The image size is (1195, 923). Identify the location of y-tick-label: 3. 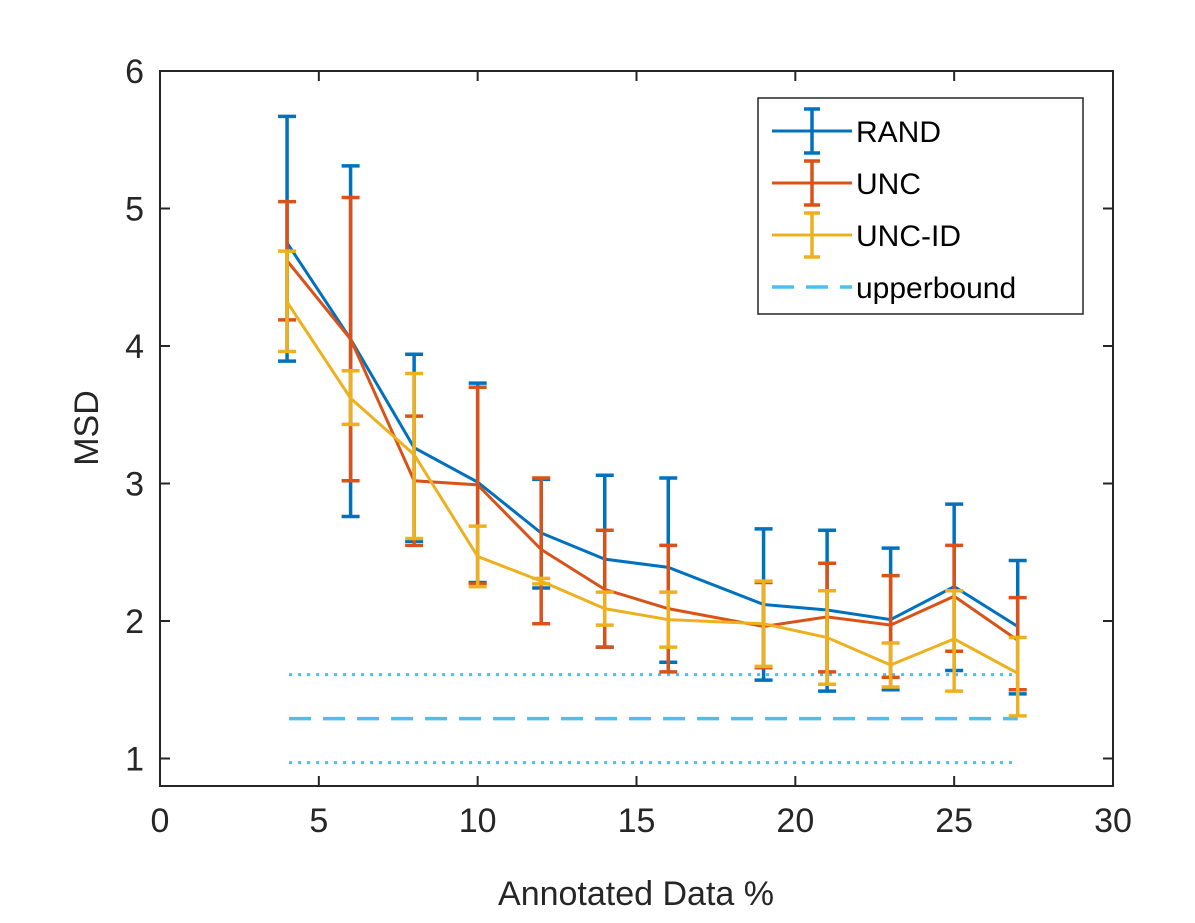
(134, 485).